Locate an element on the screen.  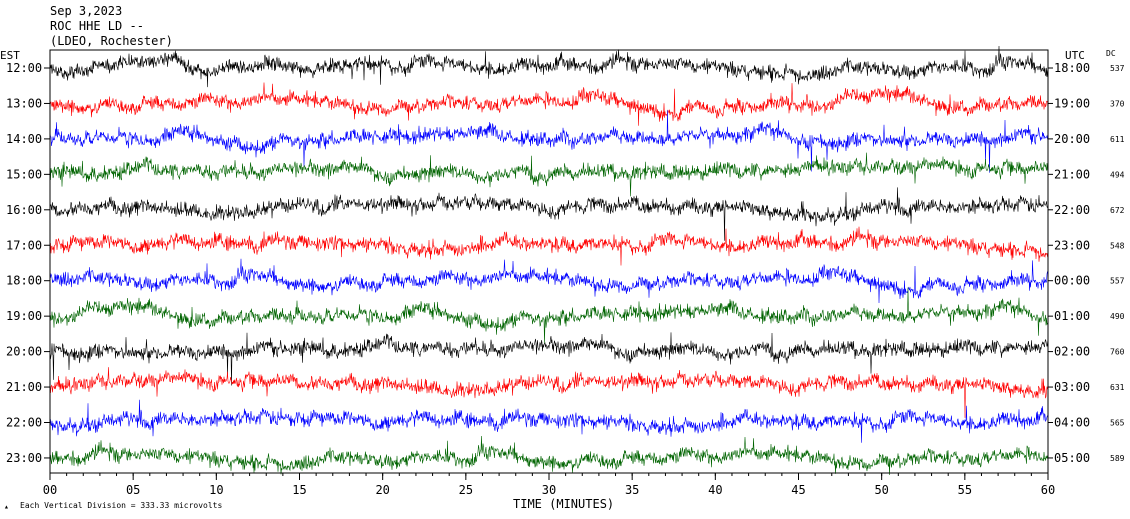
right-timezone-label: UTC is located at coordinates (1075, 55).